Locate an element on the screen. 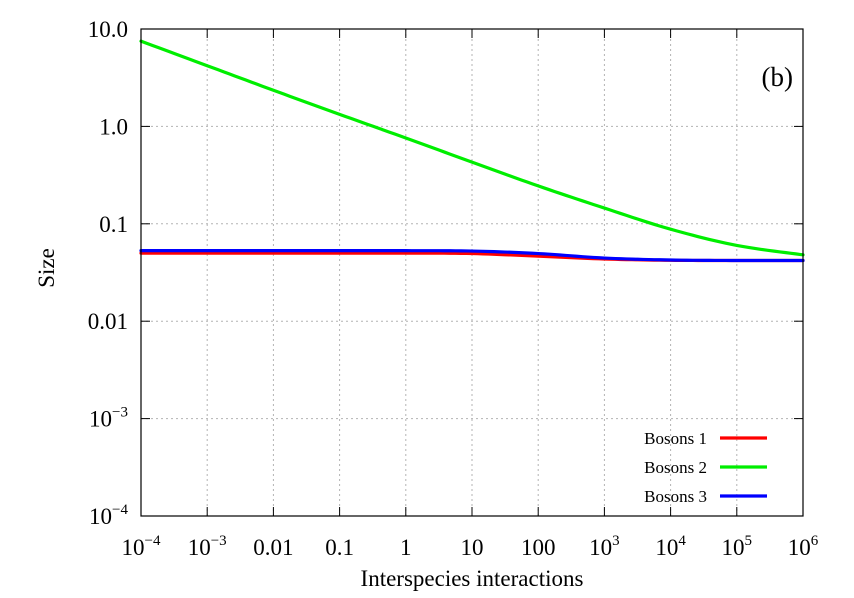 This screenshot has width=854, height=598. x-tick-label: 0.01 is located at coordinates (273, 547).